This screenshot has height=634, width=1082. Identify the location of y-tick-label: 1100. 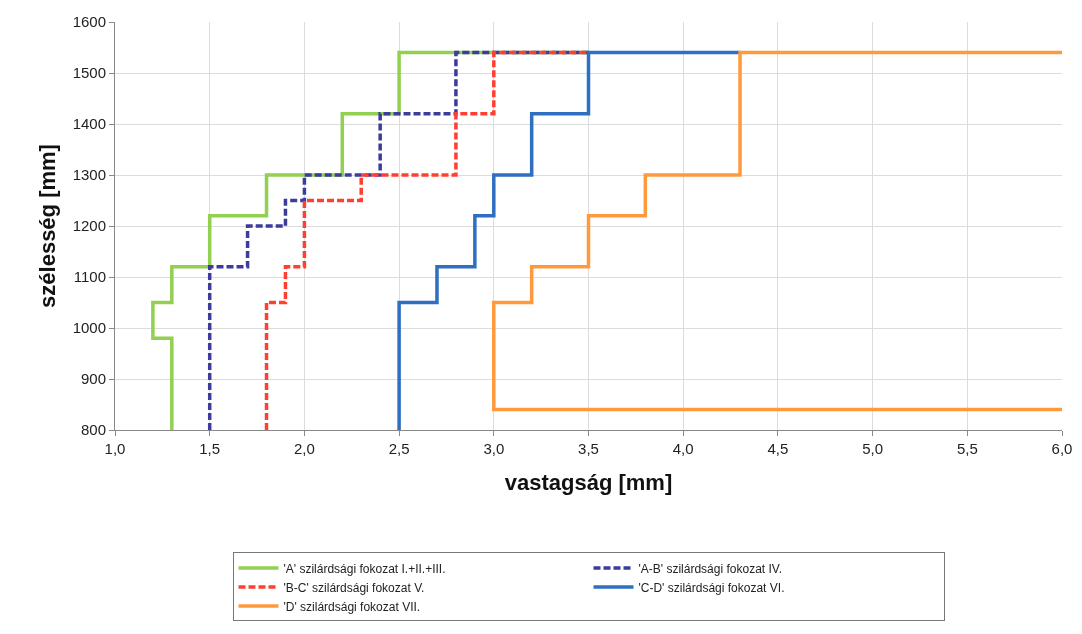
(89, 277).